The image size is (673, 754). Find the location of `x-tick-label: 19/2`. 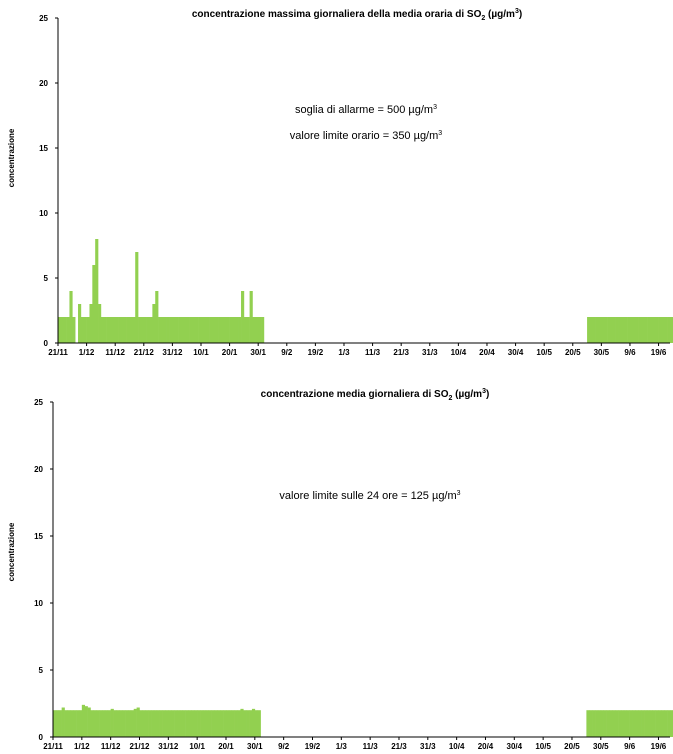

x-tick-label: 19/2 is located at coordinates (316, 352).